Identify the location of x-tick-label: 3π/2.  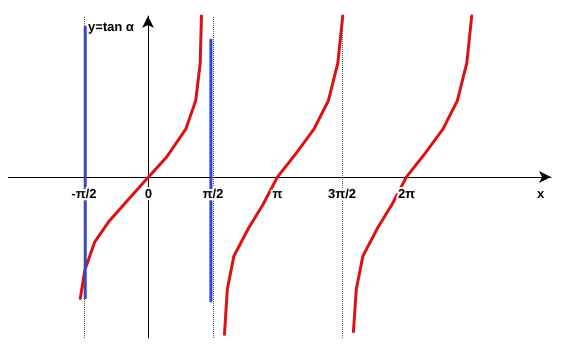
(342, 193).